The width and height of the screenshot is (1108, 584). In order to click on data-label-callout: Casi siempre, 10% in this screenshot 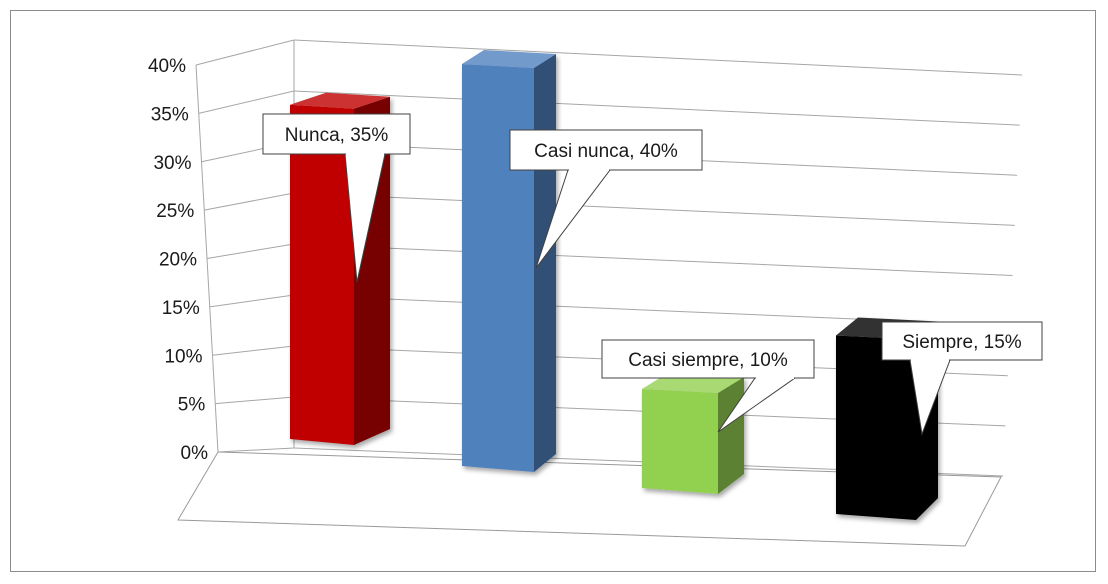, I will do `click(708, 386)`.